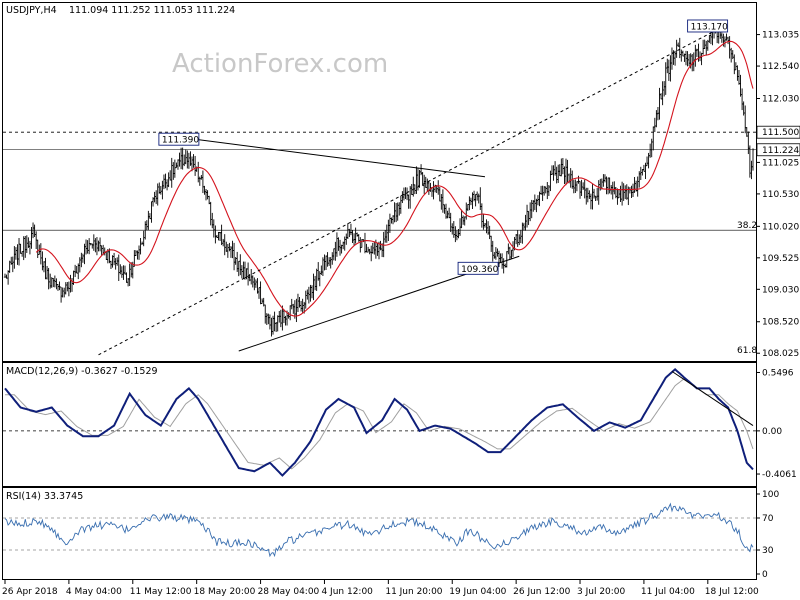  Describe the element at coordinates (770, 495) in the screenshot. I see `rsi-y-tick-label: 100` at that location.